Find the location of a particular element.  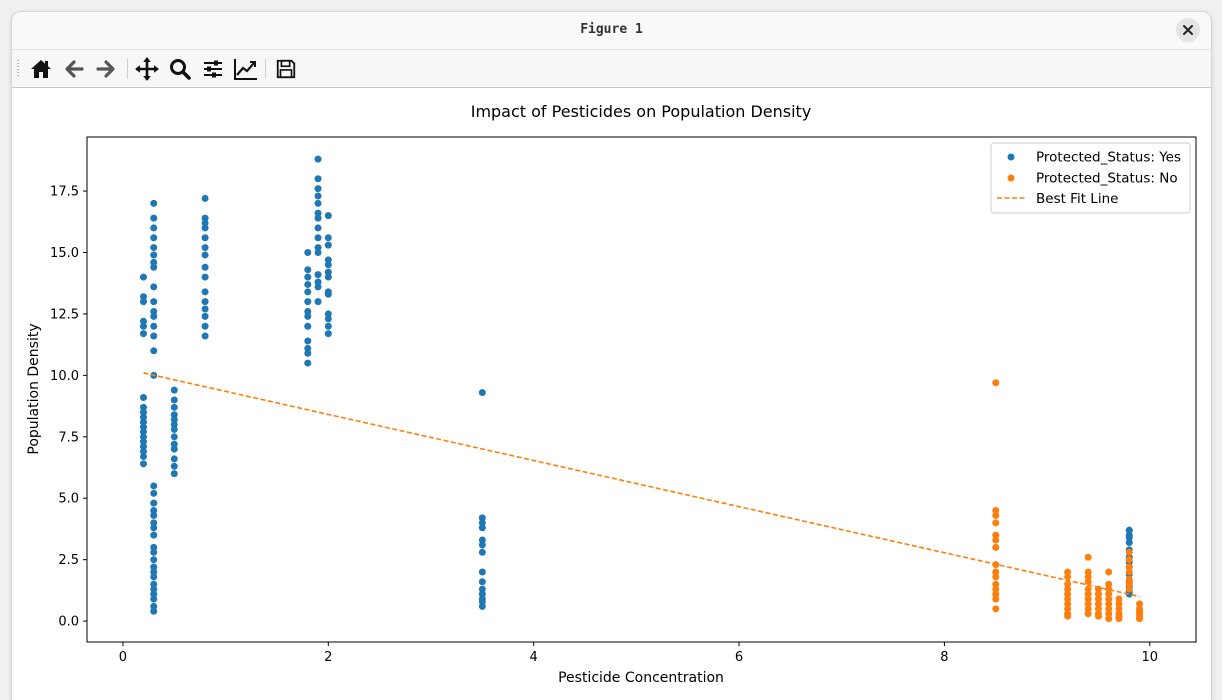

floppy-disk-icon is located at coordinates (286, 69).